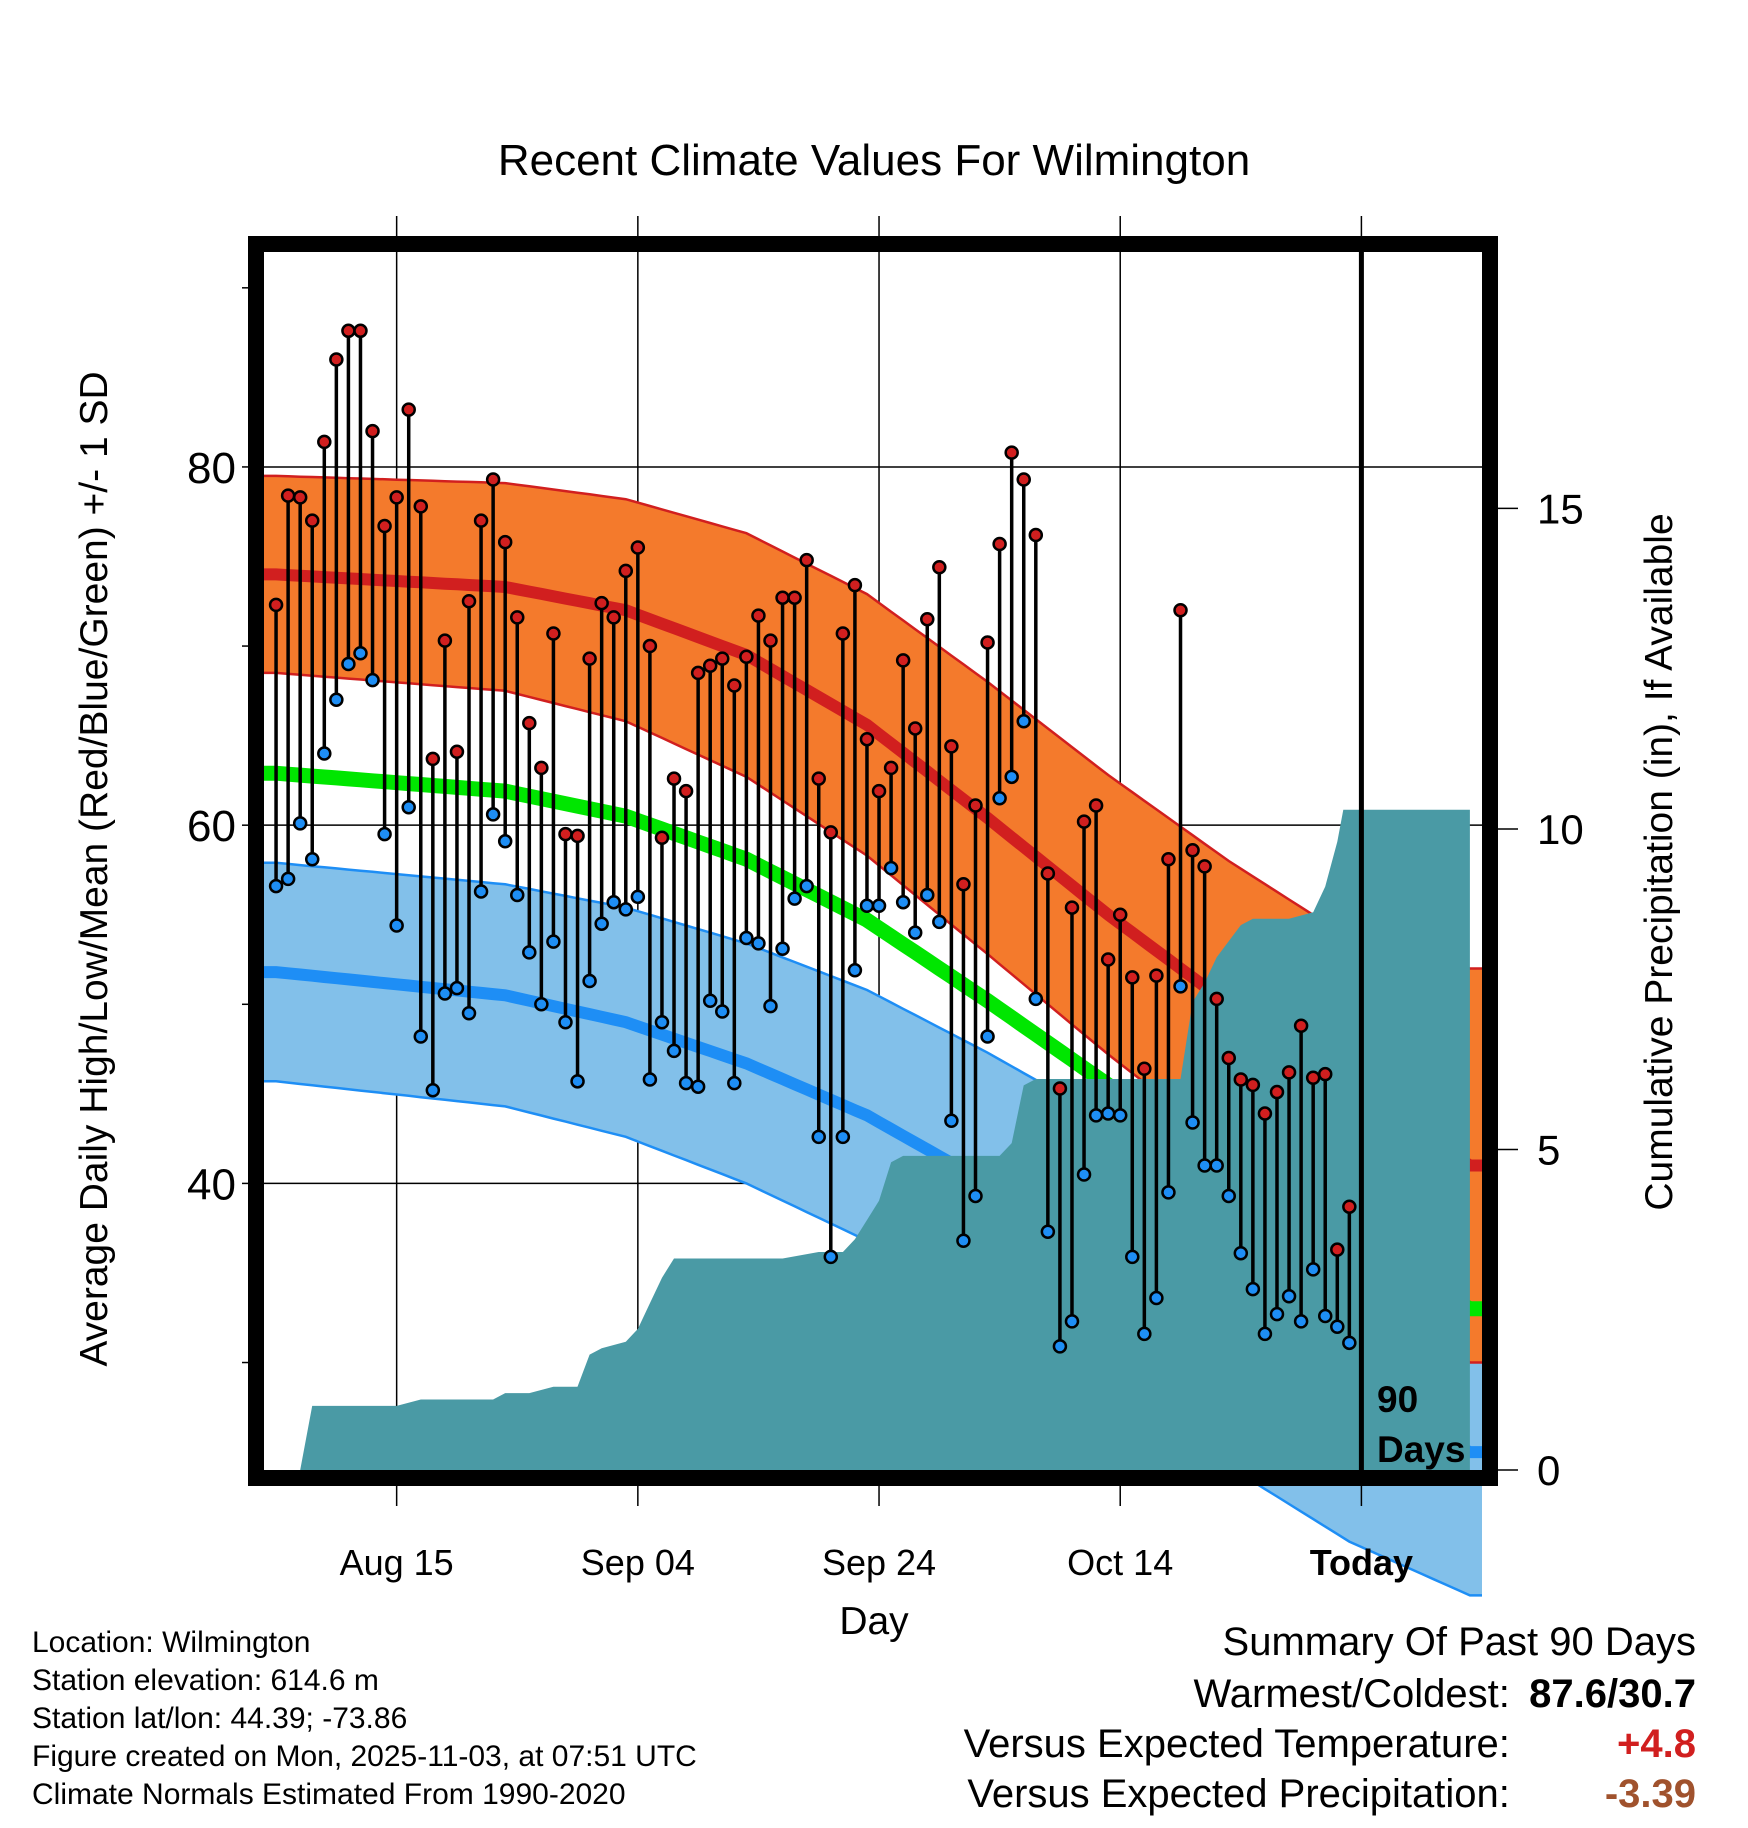  I want to click on precipitation-anomaly-row: Versus Expected Precipitation: -3.39, so click(1331, 1794).